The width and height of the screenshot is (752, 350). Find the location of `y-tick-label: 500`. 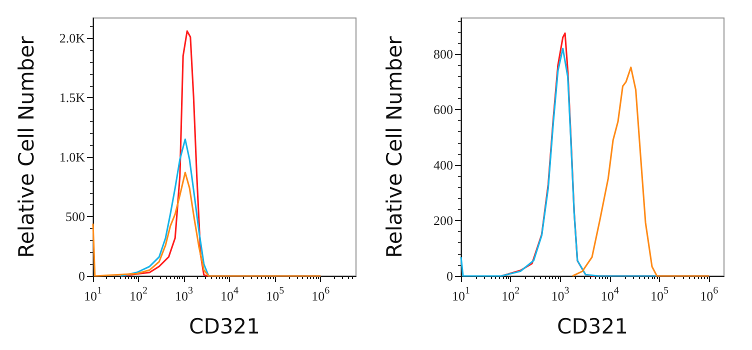

y-tick-label: 500 is located at coordinates (75, 216).